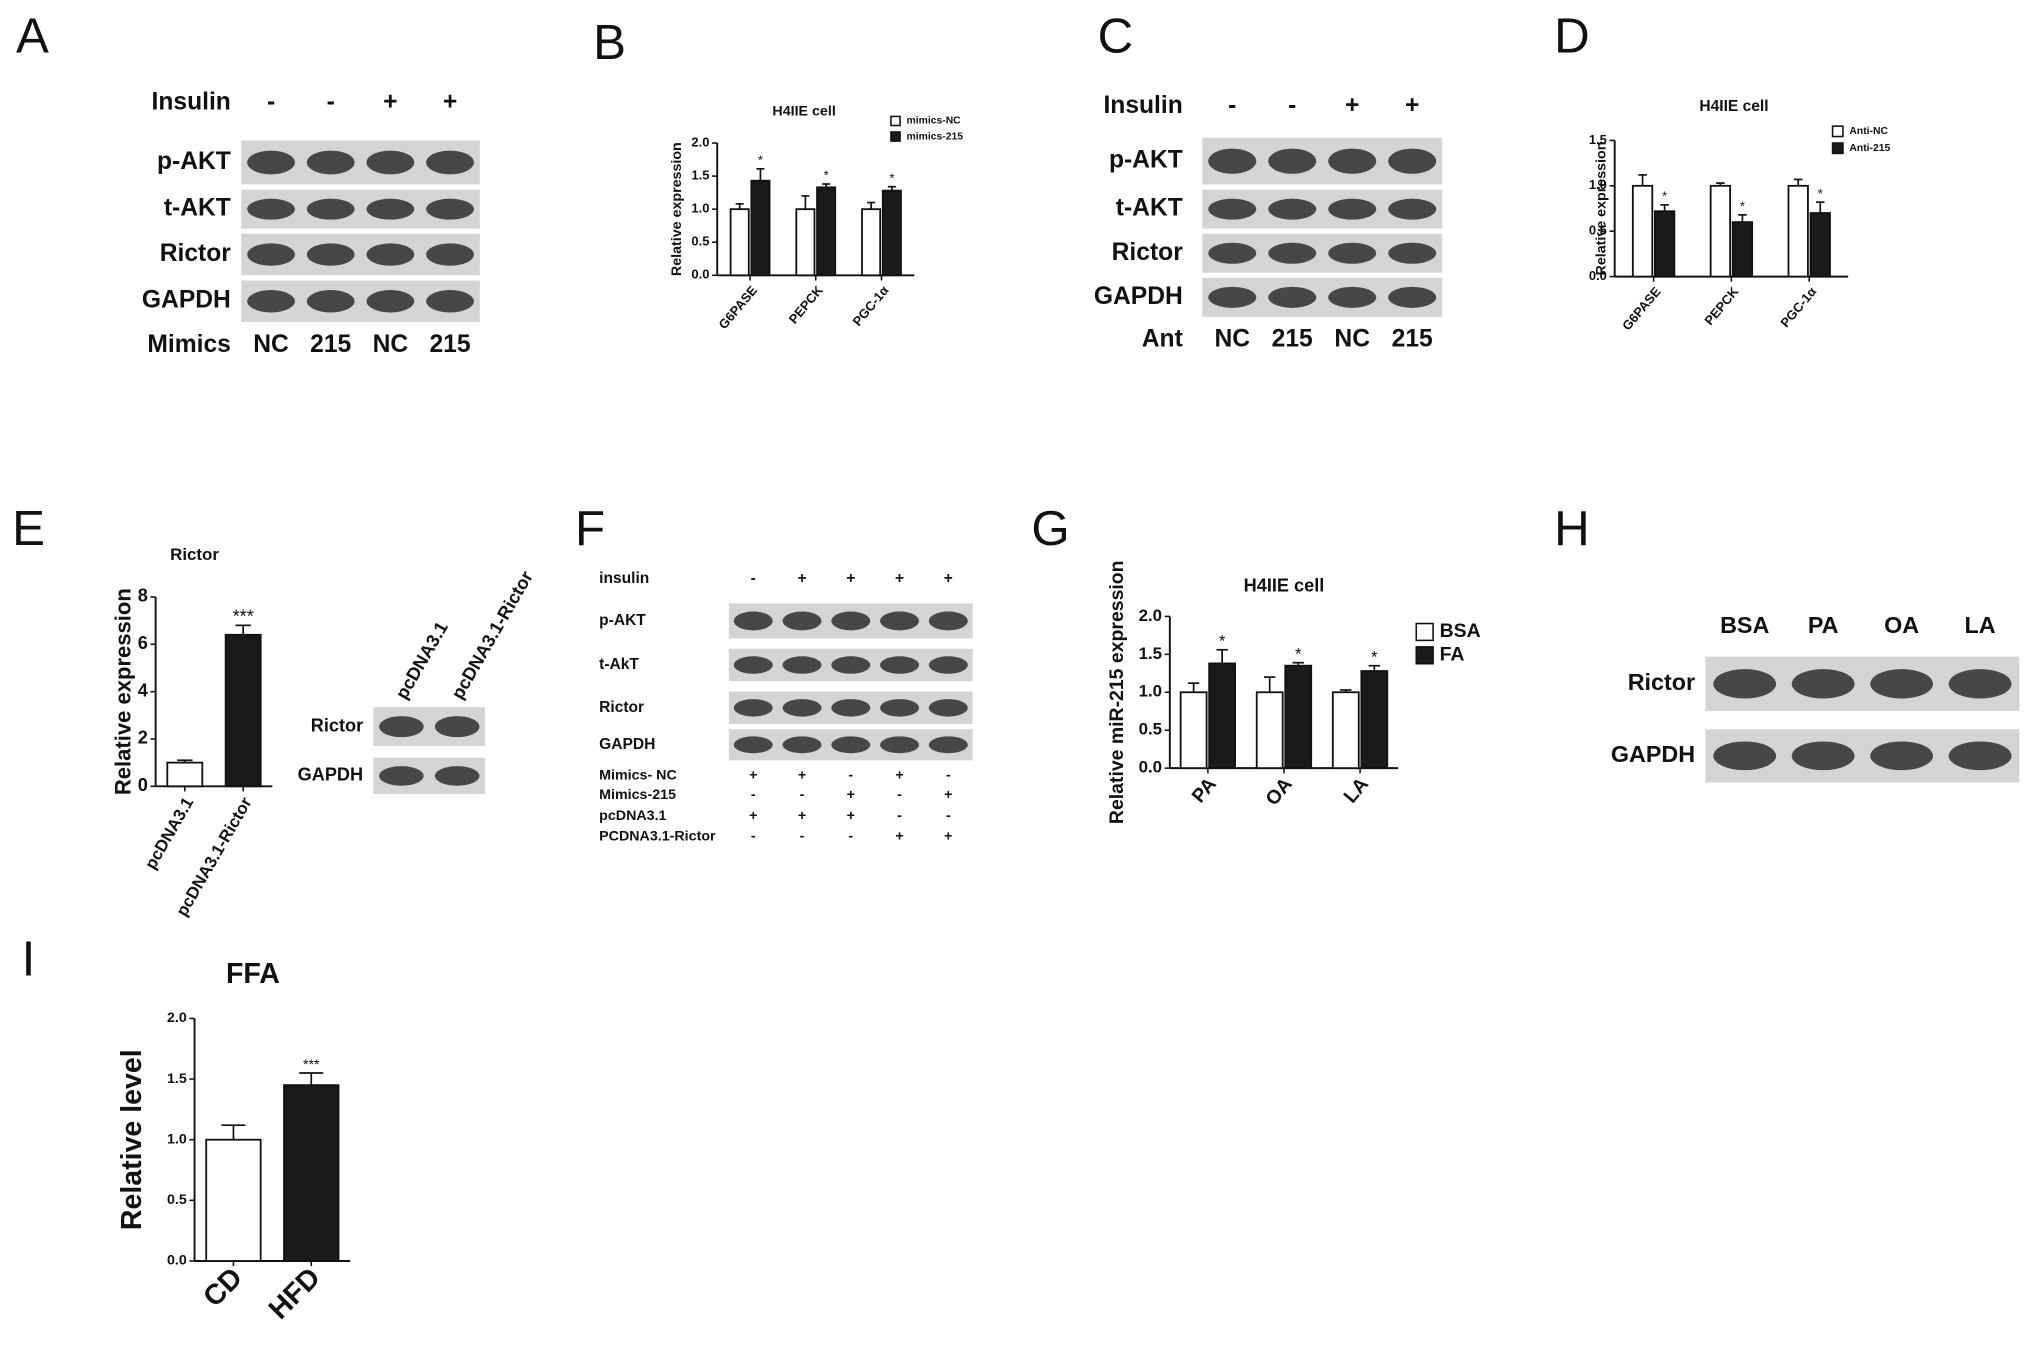 The width and height of the screenshot is (2031, 1356). Describe the element at coordinates (619, 664) in the screenshot. I see `row-label: t-AkT` at that location.